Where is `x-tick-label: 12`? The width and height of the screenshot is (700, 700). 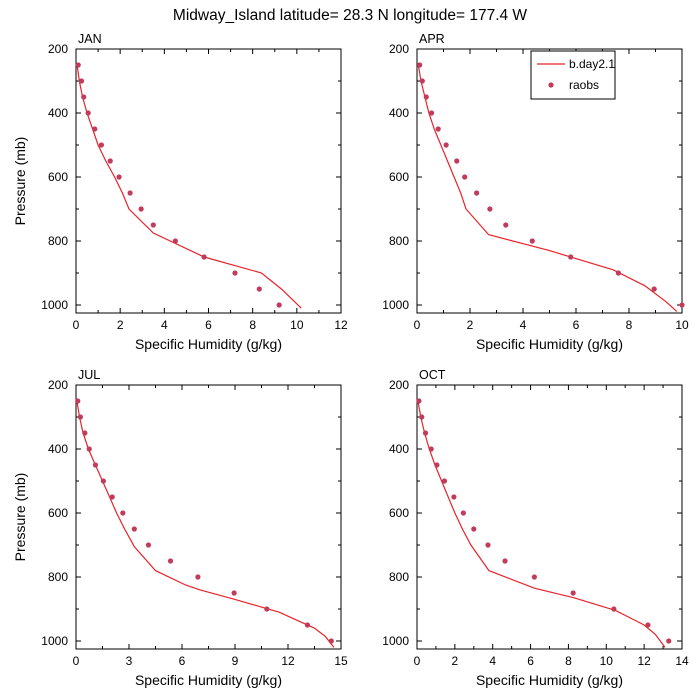 x-tick-label: 12 is located at coordinates (644, 661).